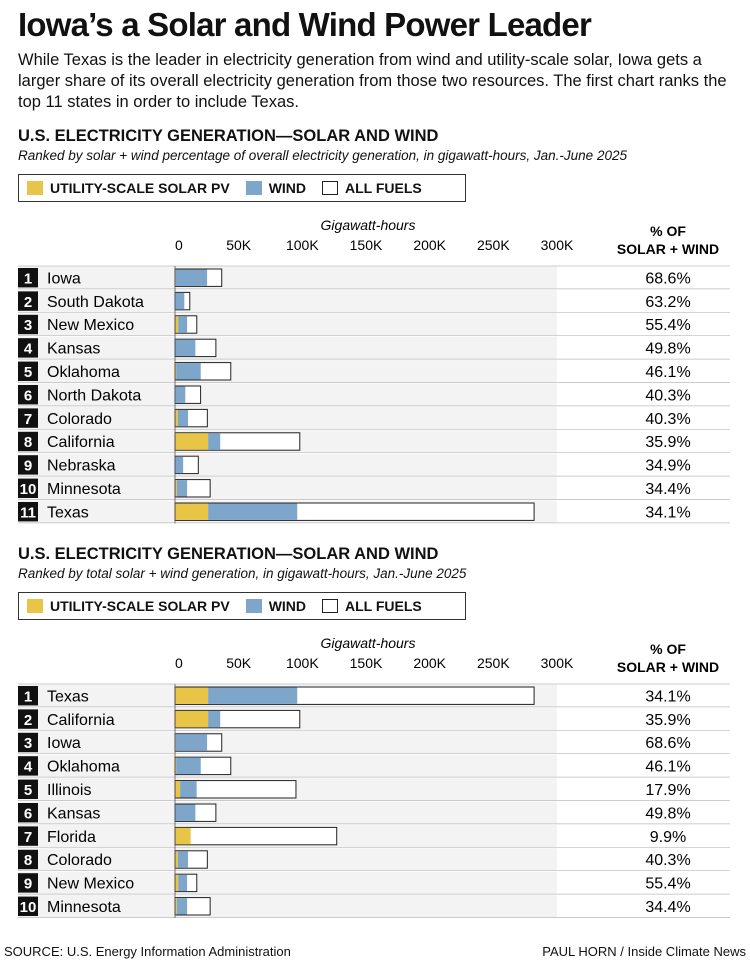 This screenshot has height=963, width=750. I want to click on state-label: California, so click(81, 442).